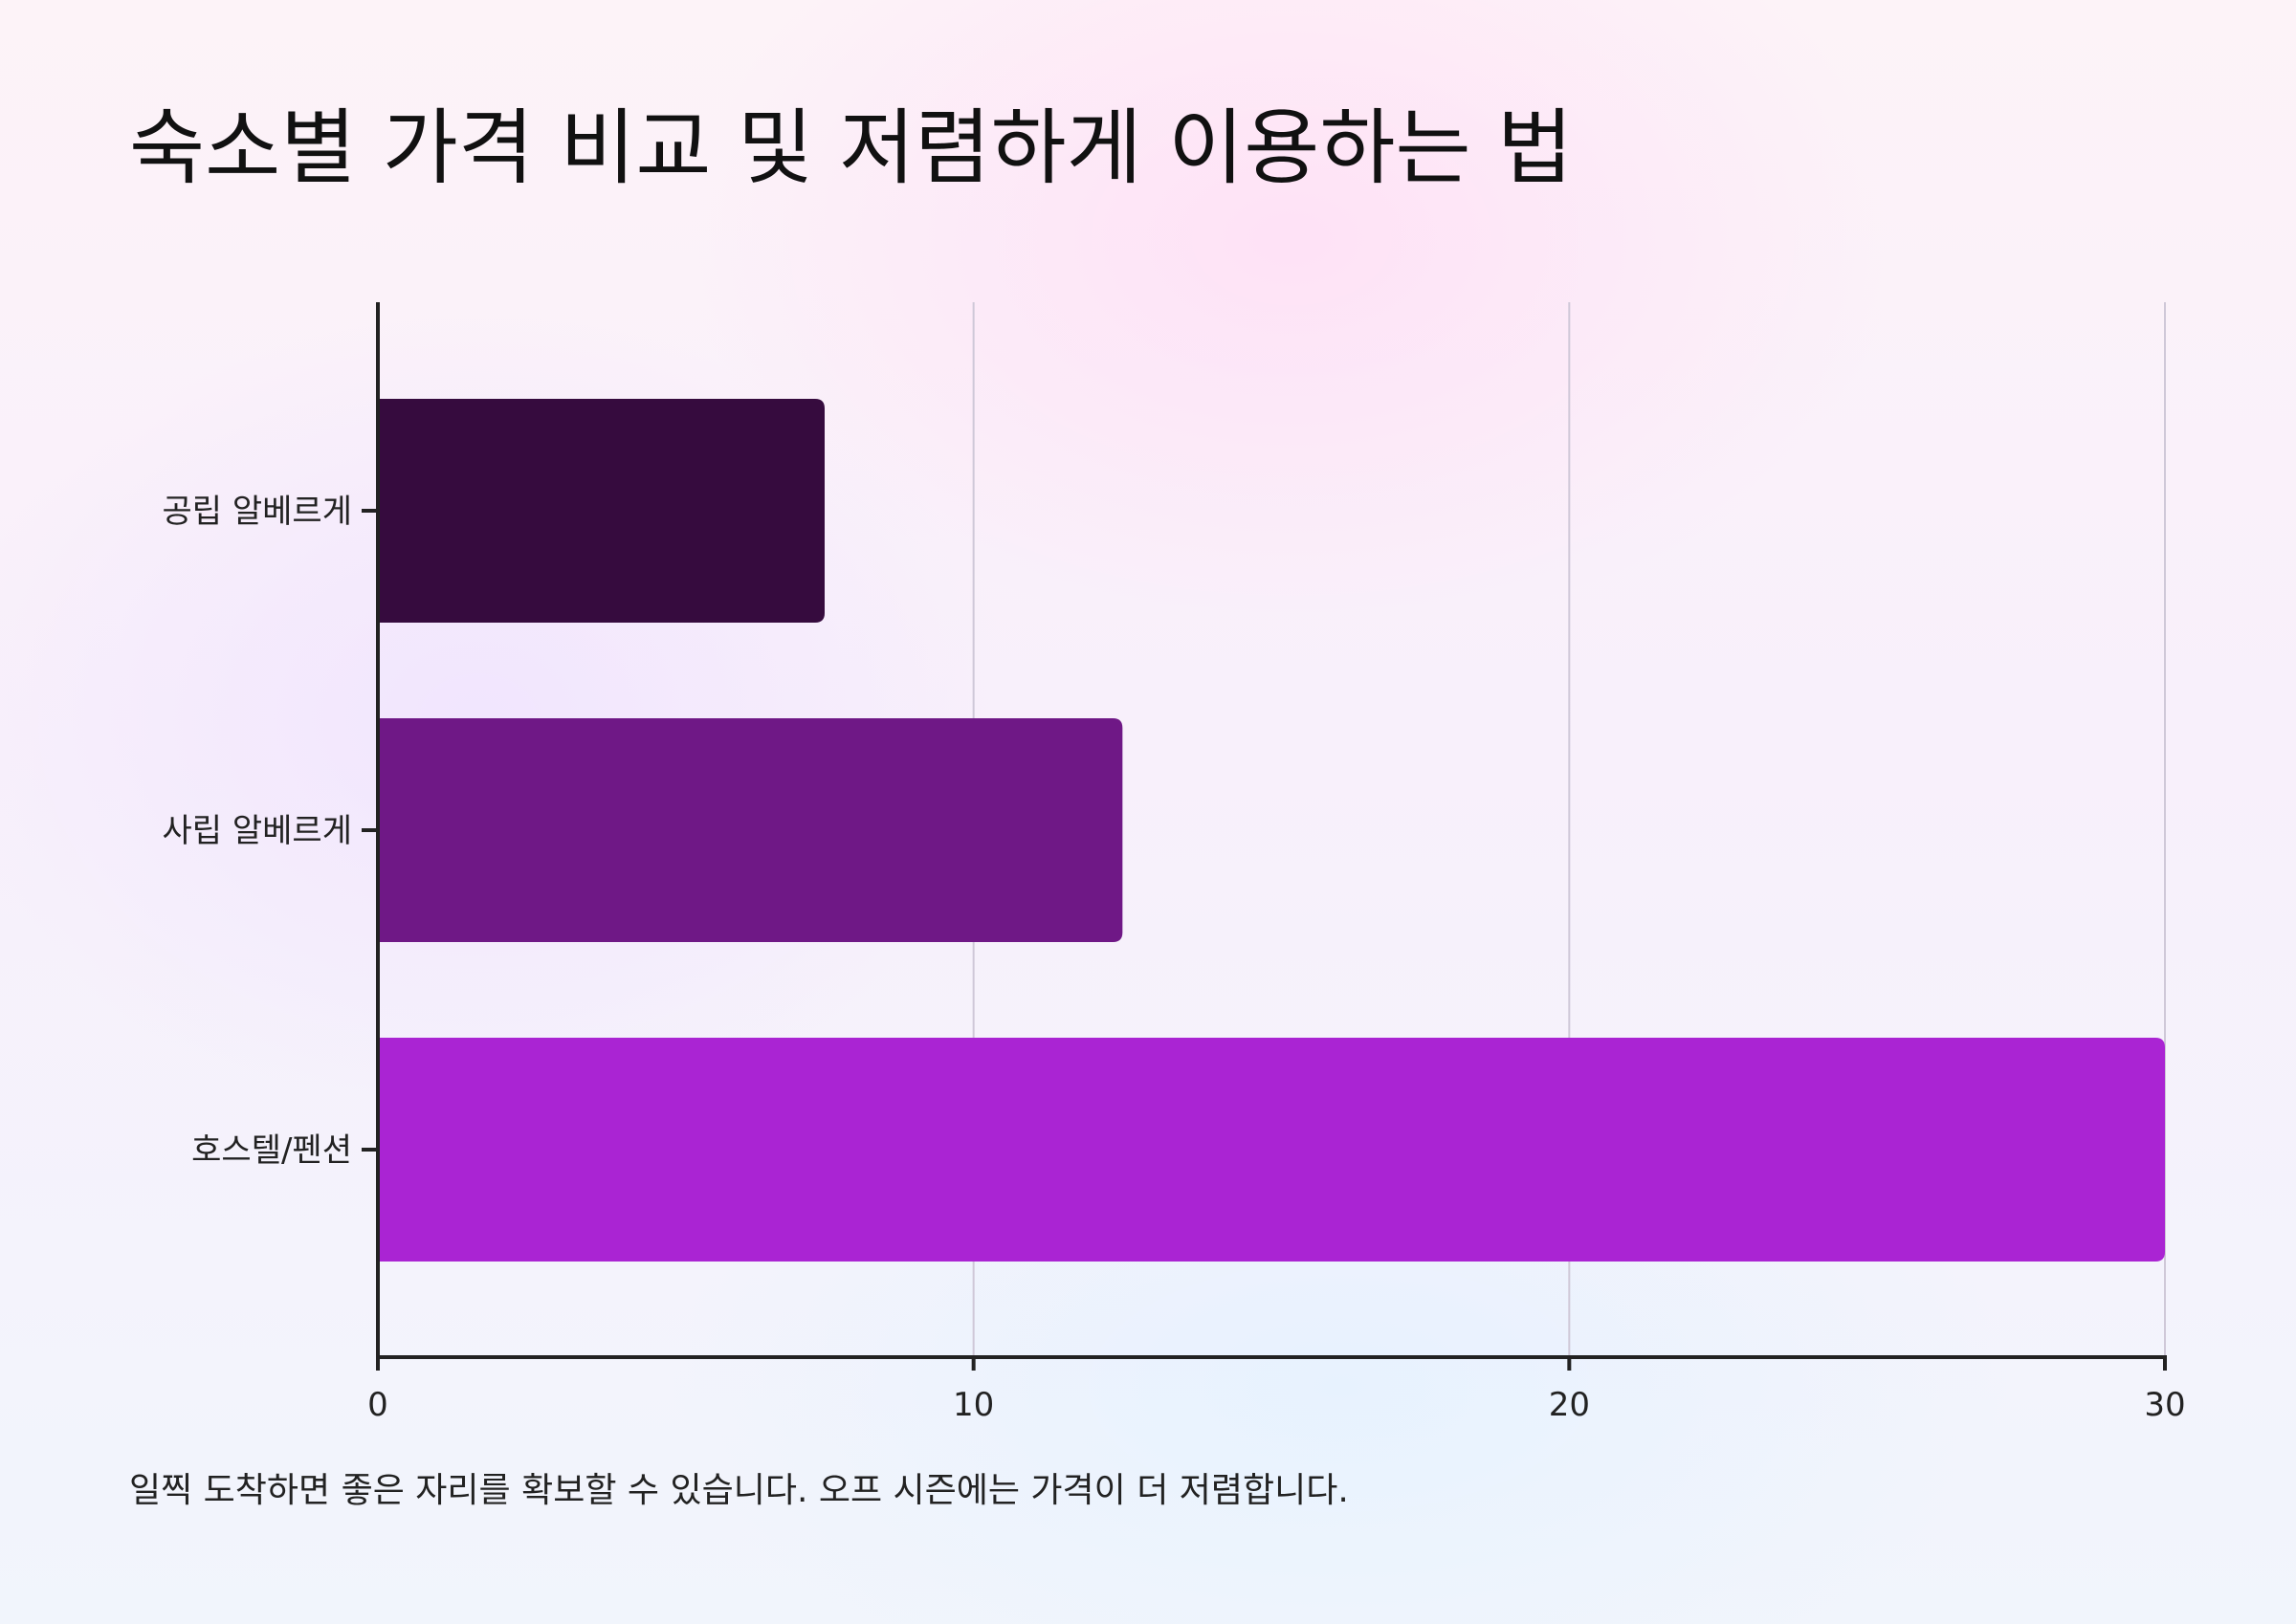 Image resolution: width=2296 pixels, height=1624 pixels. What do you see at coordinates (2164, 1405) in the screenshot?
I see `x-tick-label: 30` at bounding box center [2164, 1405].